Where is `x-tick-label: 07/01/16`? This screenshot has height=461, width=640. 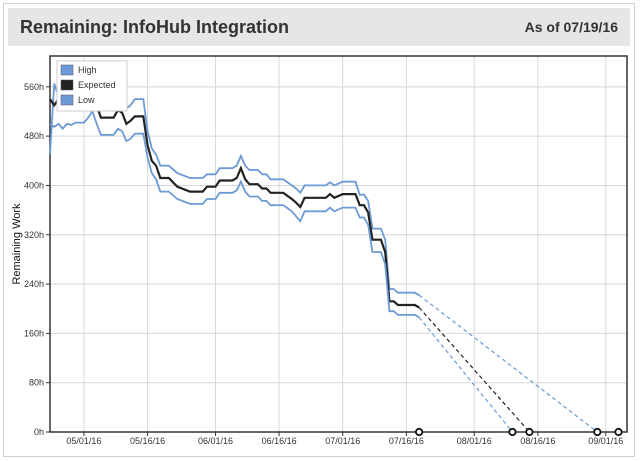
x-tick-label: 07/01/16 is located at coordinates (342, 441).